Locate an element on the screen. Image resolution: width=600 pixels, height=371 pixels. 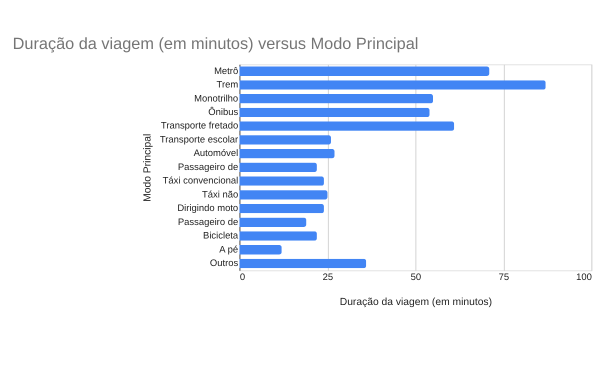
y-axis-title: Modo Principal is located at coordinates (148, 168).